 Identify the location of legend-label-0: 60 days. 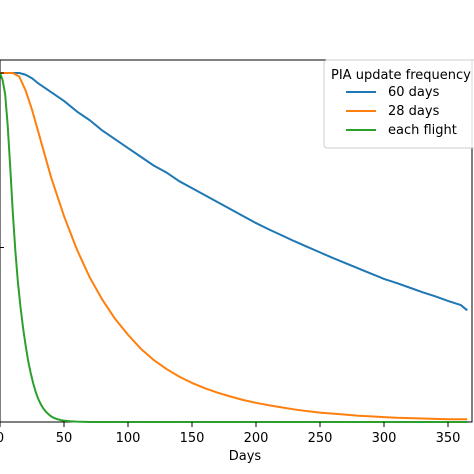
(414, 92).